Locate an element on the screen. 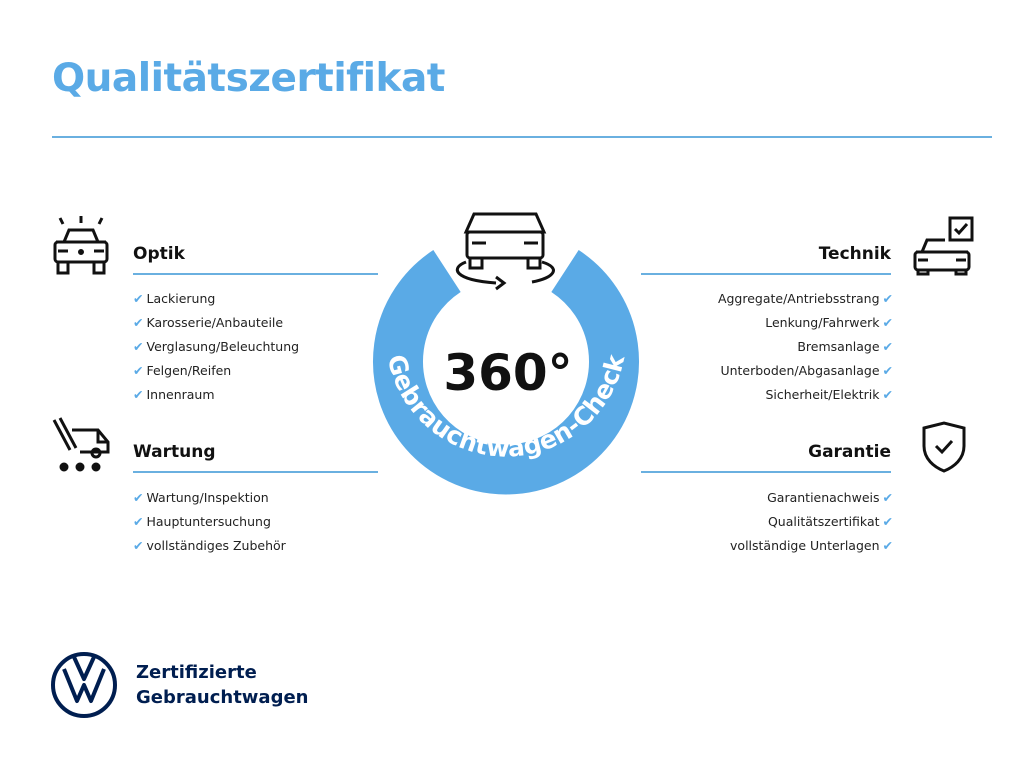  shield-check-icon is located at coordinates (944, 447).